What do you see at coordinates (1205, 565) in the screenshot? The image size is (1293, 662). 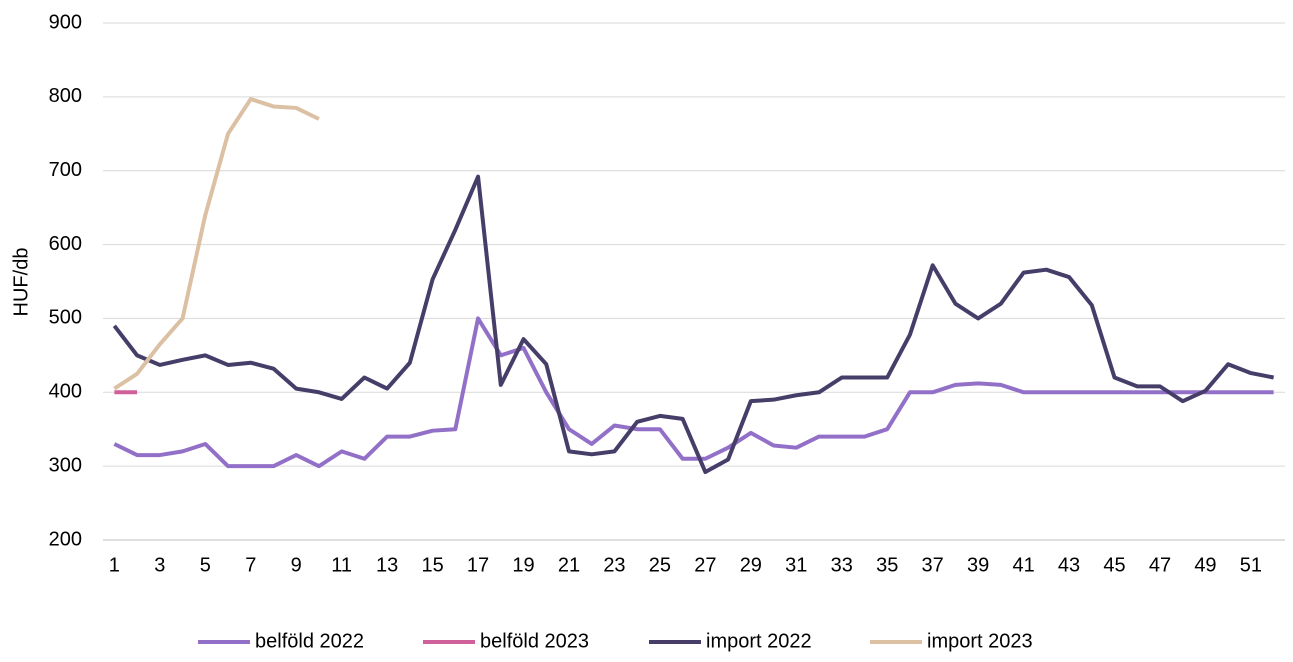 I see `x-tick-label: 49` at bounding box center [1205, 565].